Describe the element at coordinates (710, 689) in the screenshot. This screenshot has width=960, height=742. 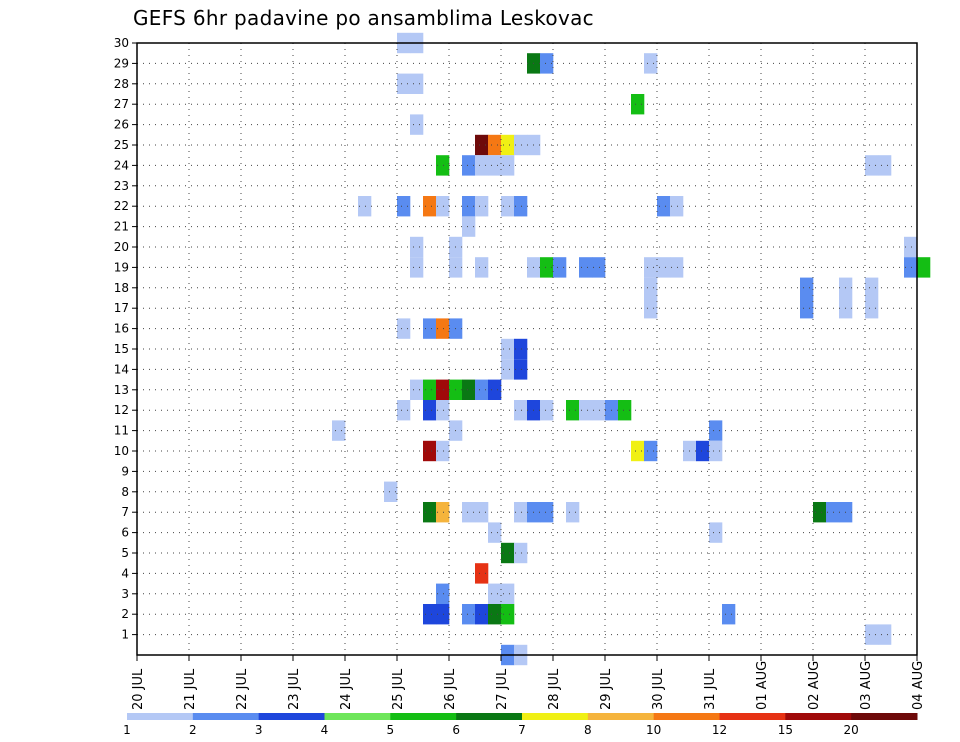
I see `x-tick-label: 31 JUL` at that location.